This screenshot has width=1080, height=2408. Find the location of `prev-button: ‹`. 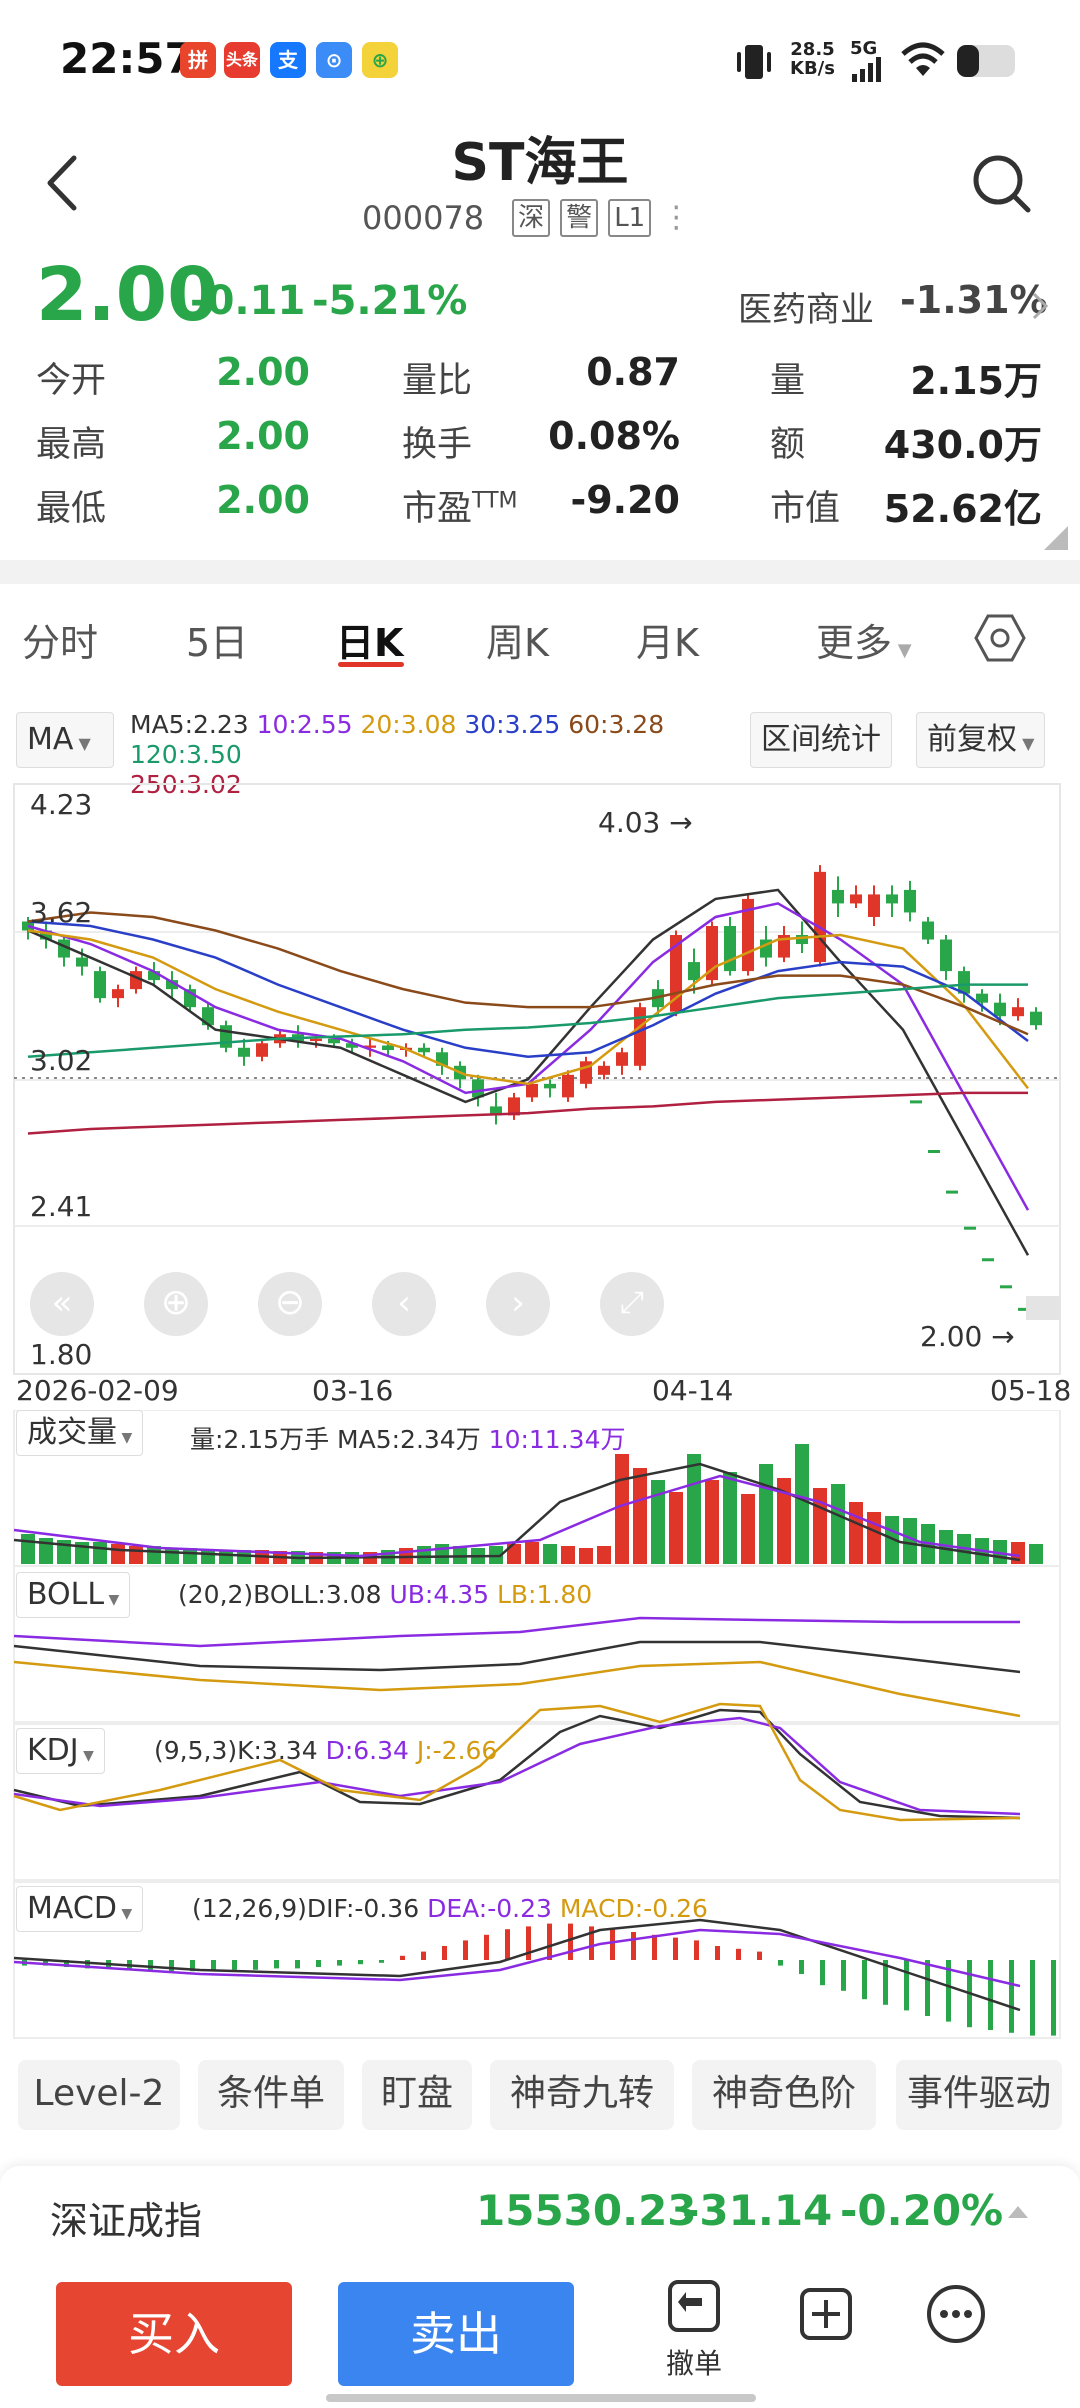

prev-button: ‹ is located at coordinates (404, 1304).